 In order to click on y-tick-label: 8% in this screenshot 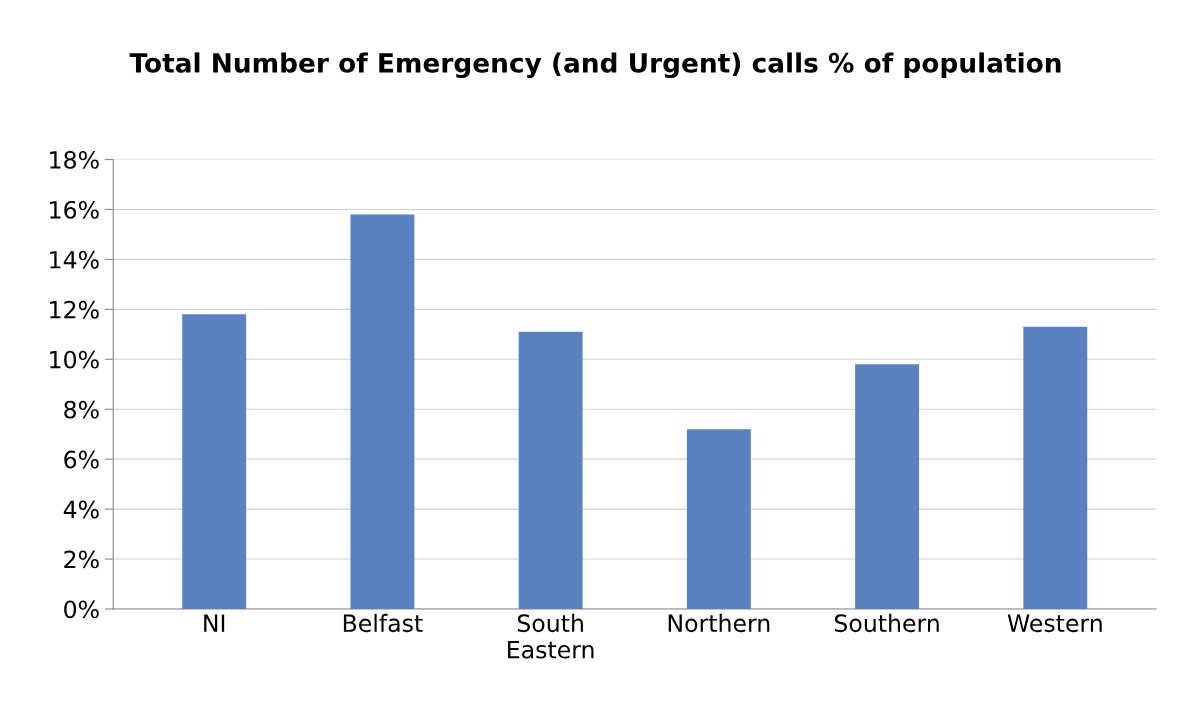, I will do `click(81, 409)`.